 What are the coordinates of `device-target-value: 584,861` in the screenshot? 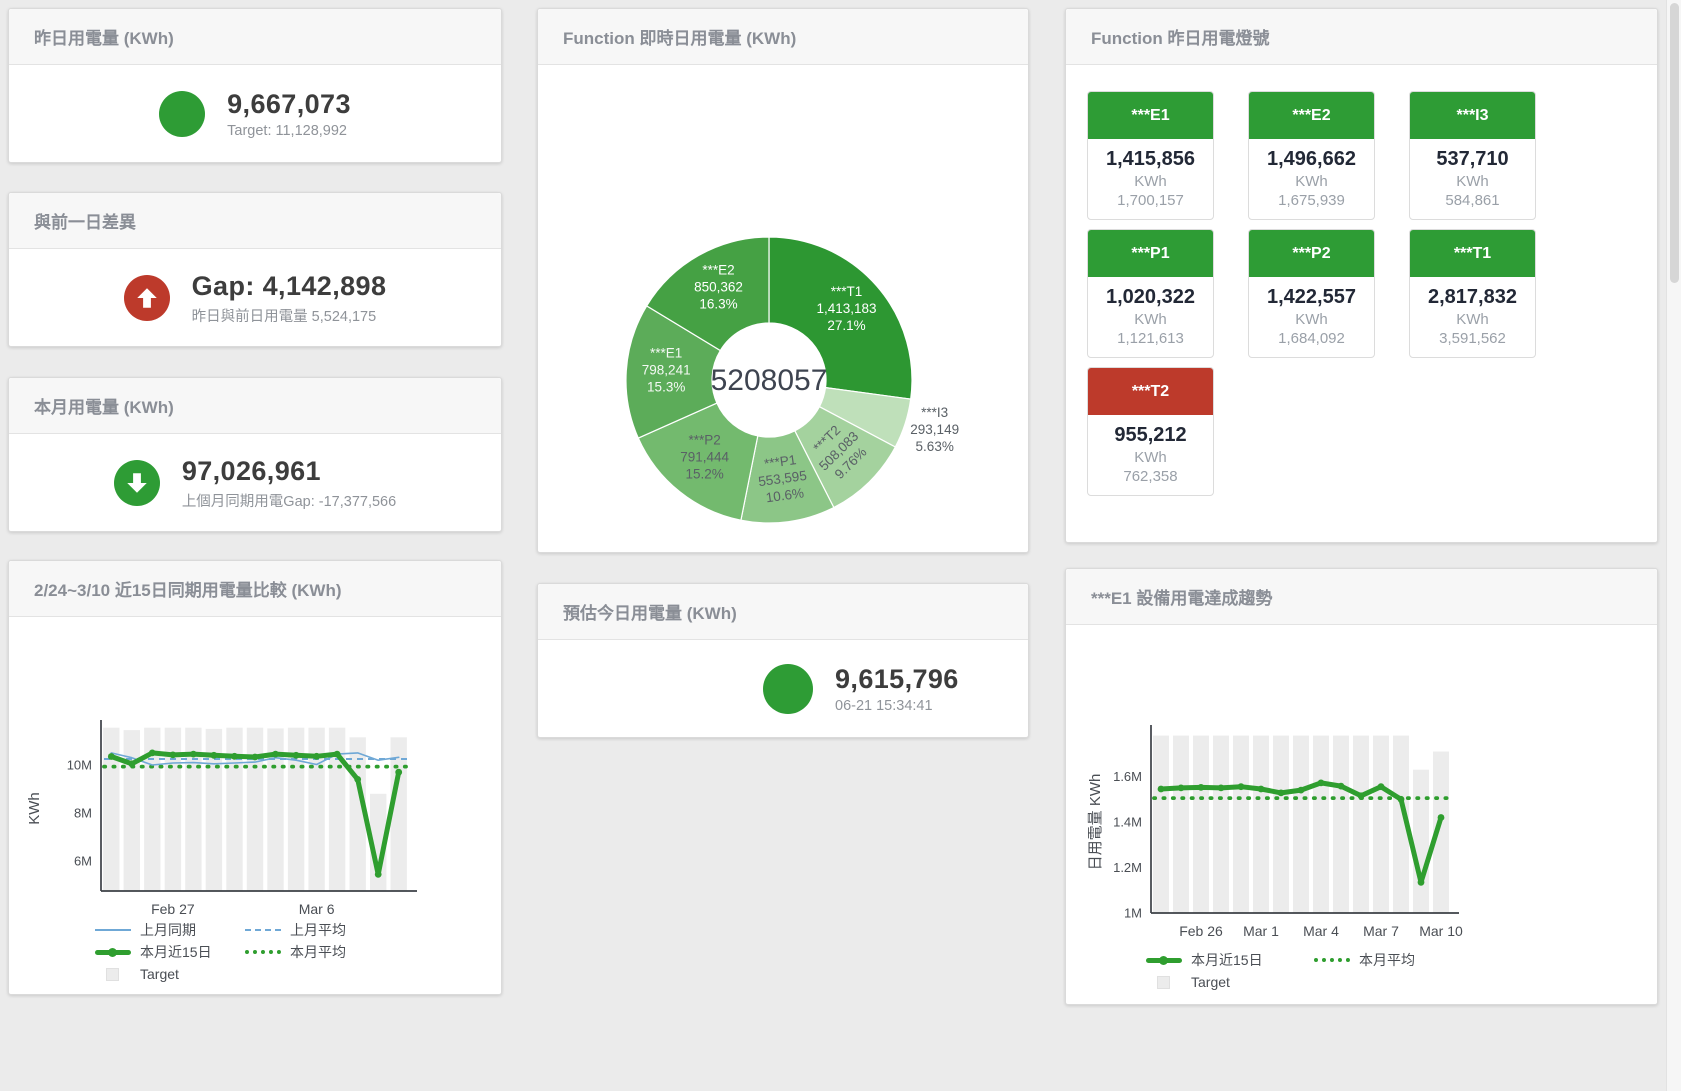 It's located at (1472, 200).